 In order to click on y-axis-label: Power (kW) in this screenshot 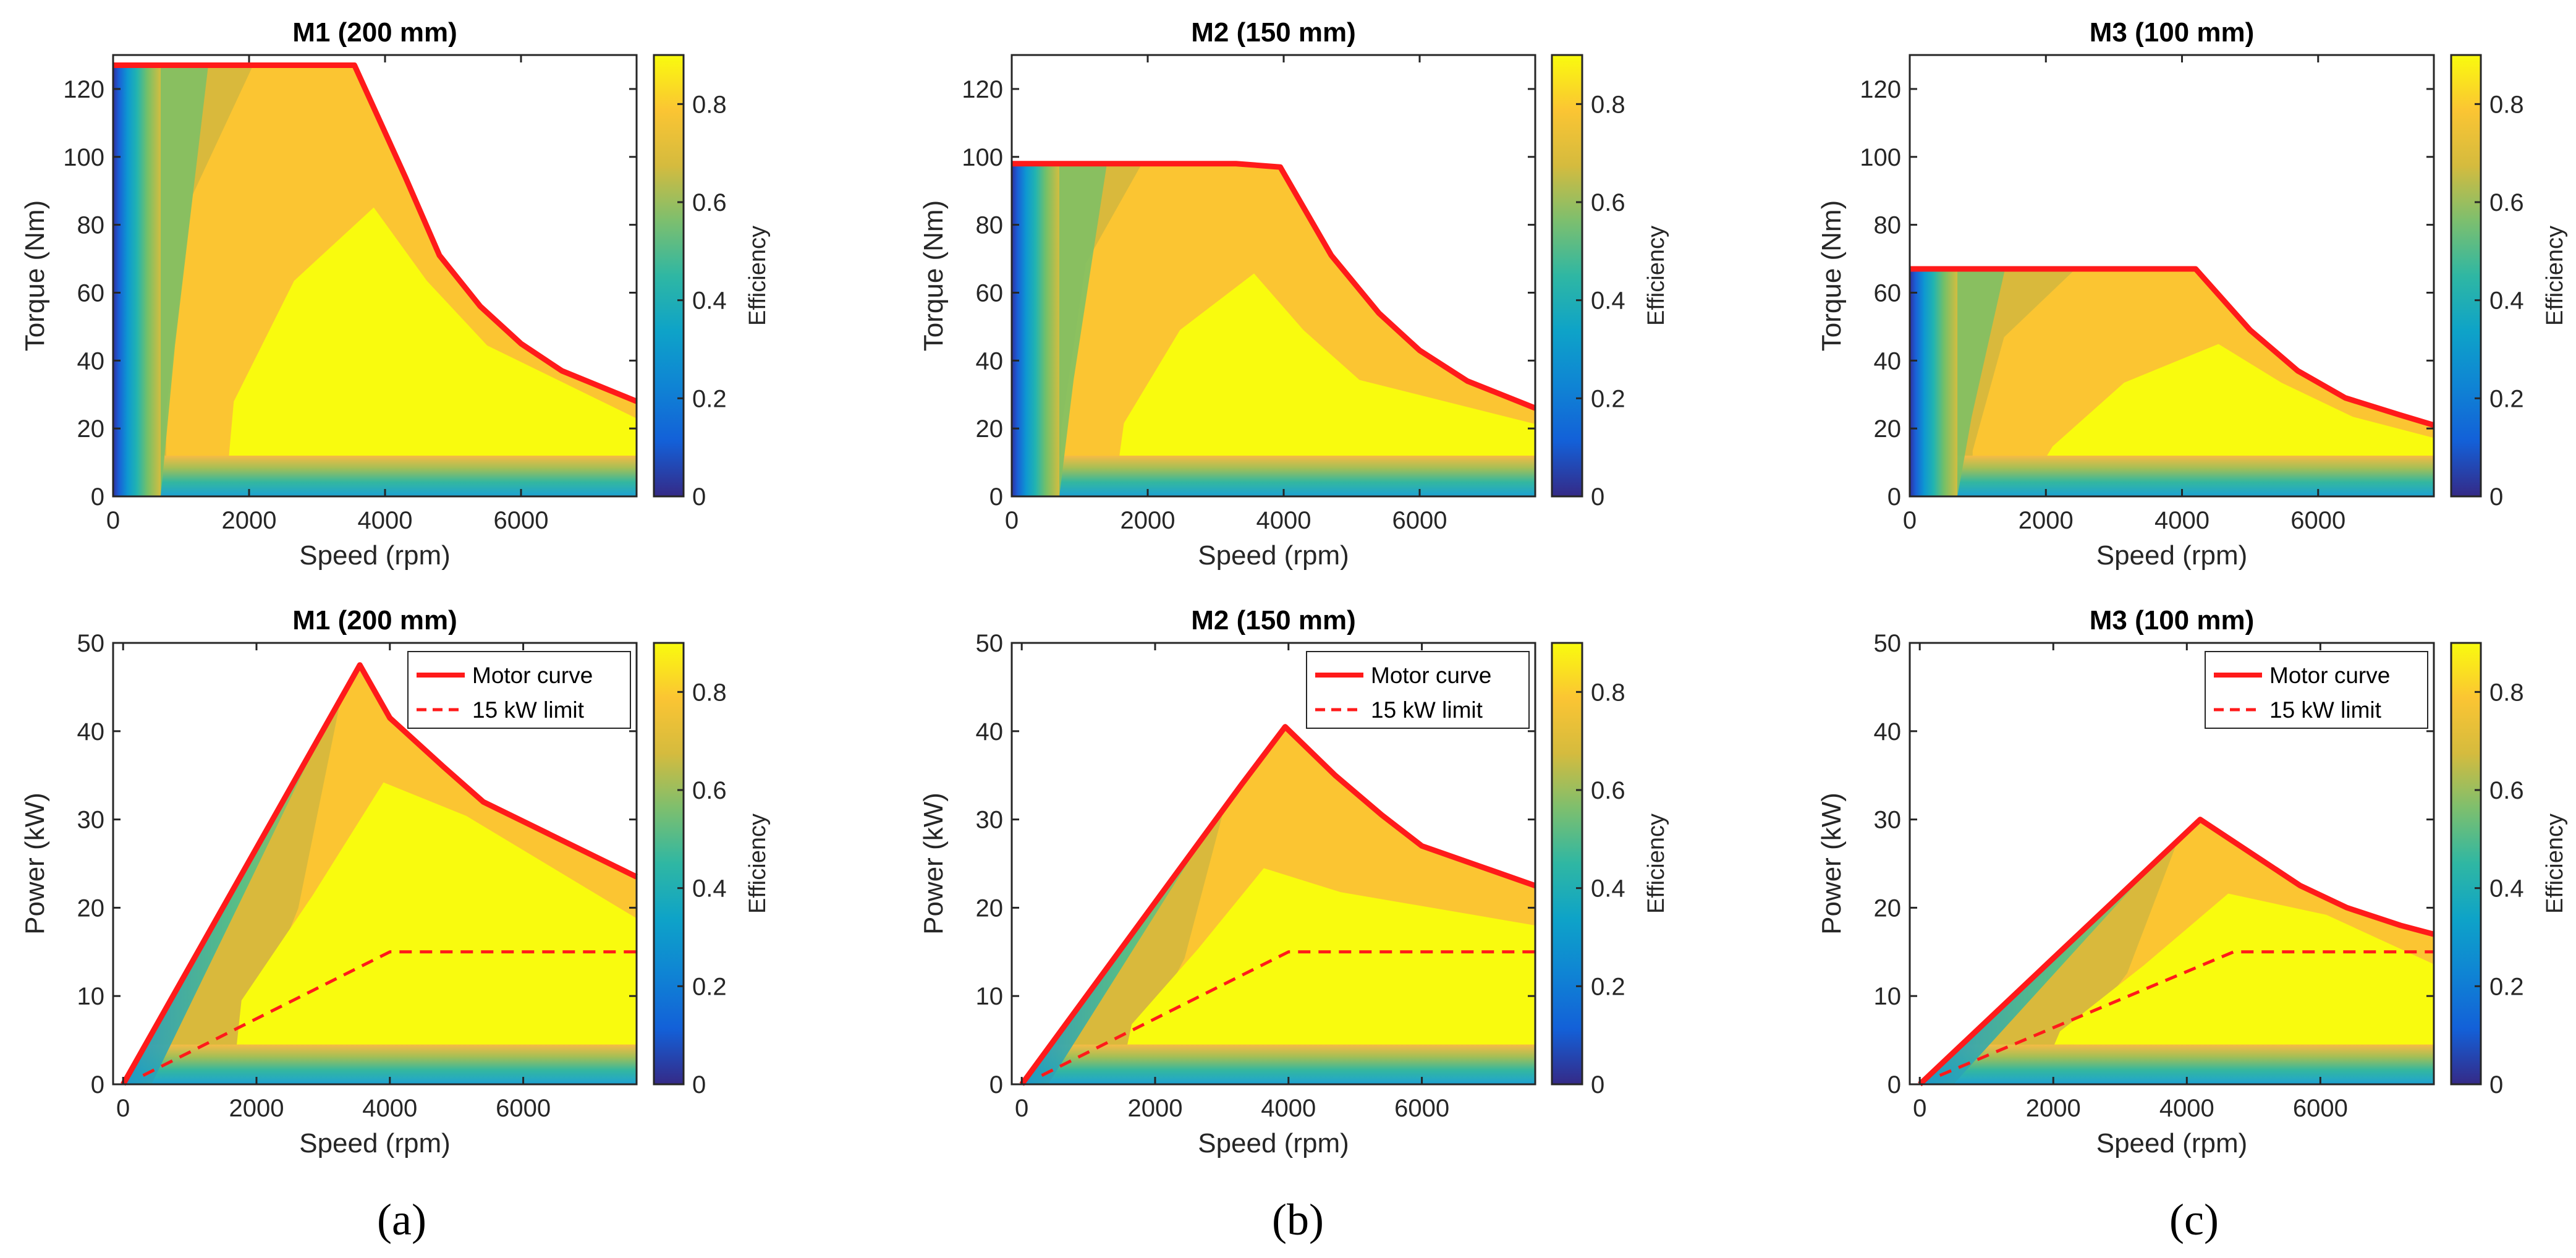, I will do `click(933, 864)`.